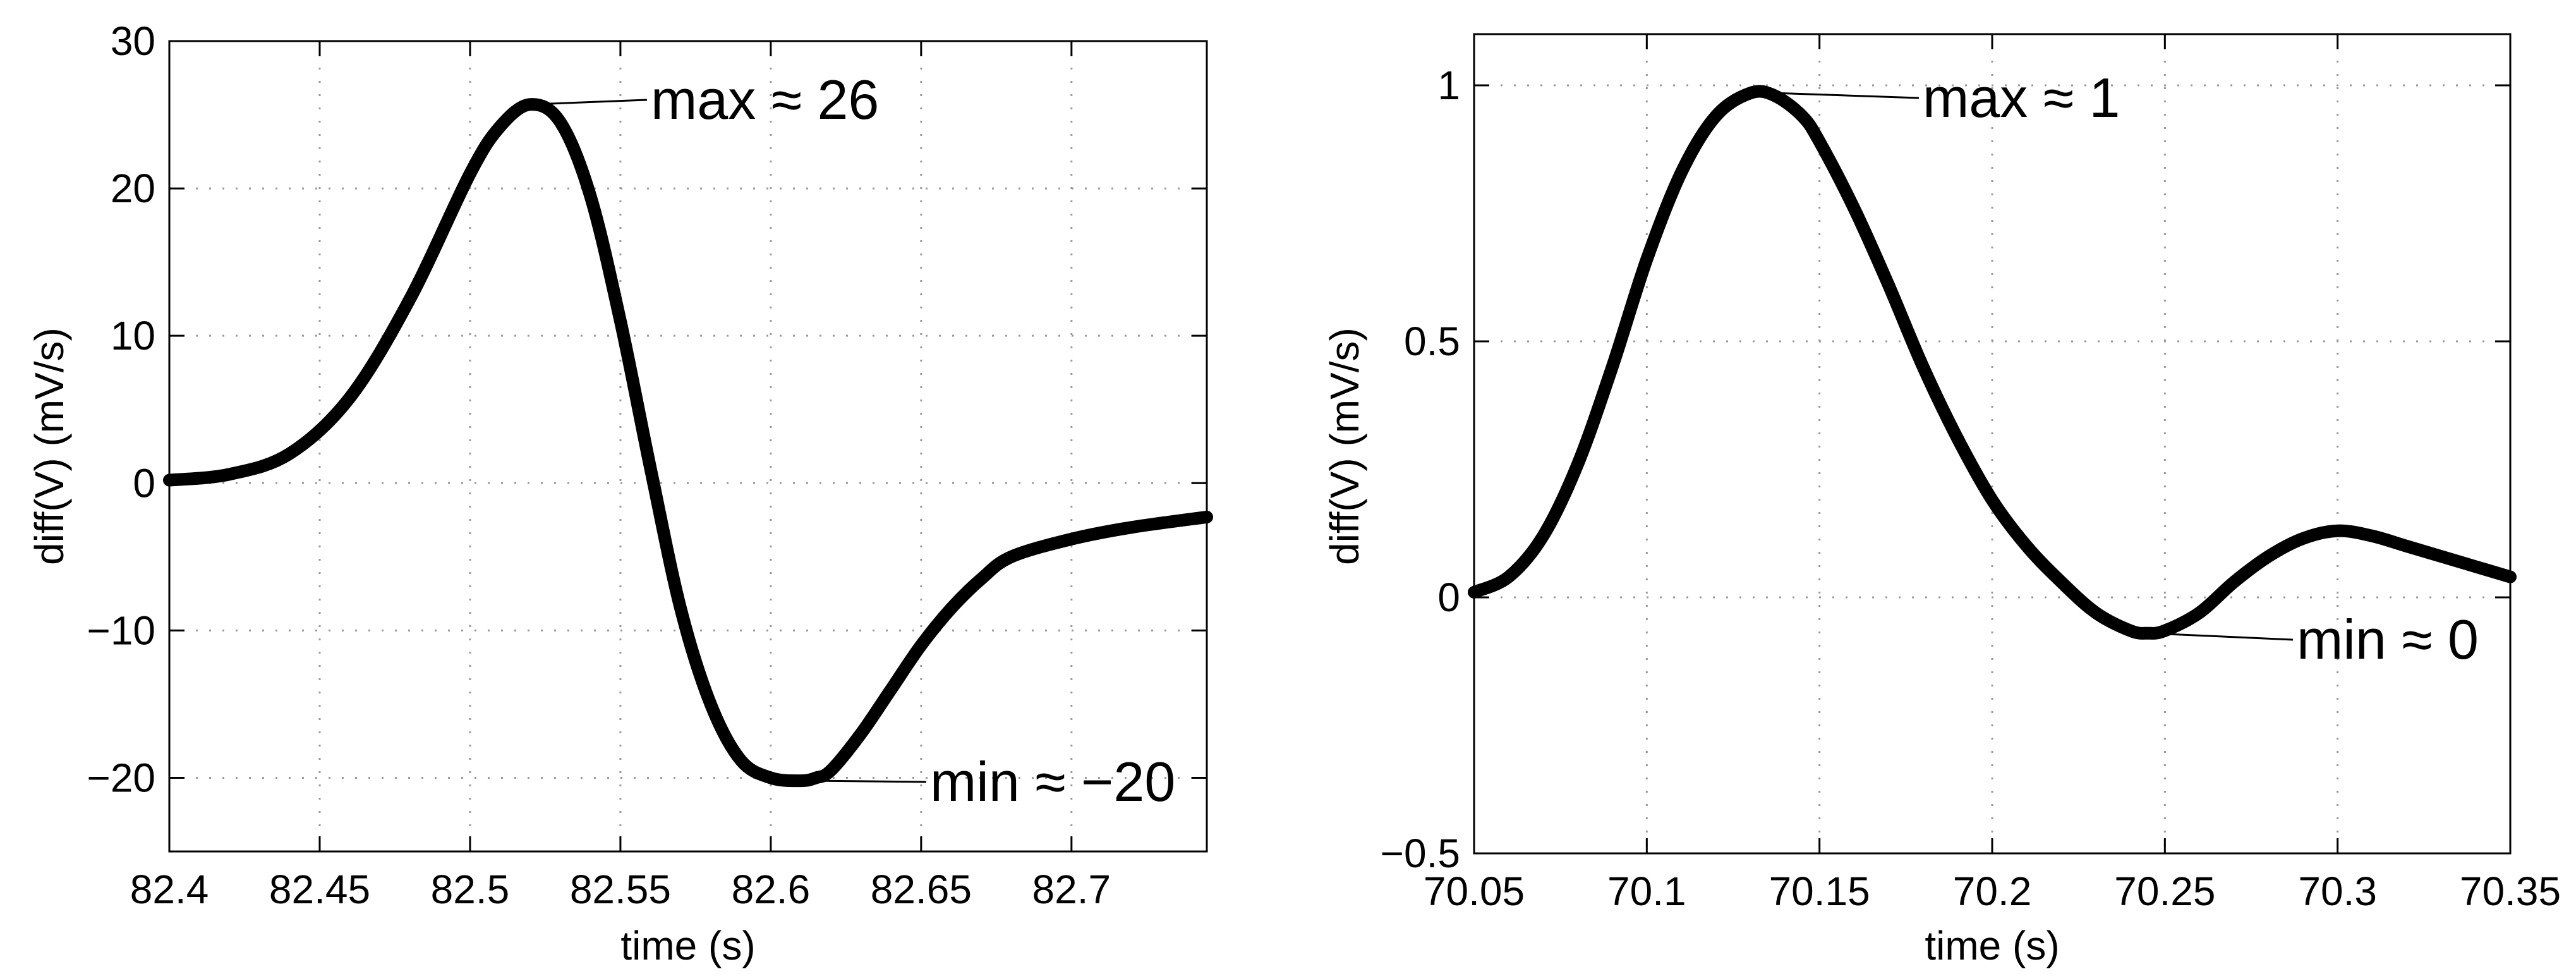 The image size is (2576, 976). I want to click on left-ytick-label: 0, so click(144, 483).